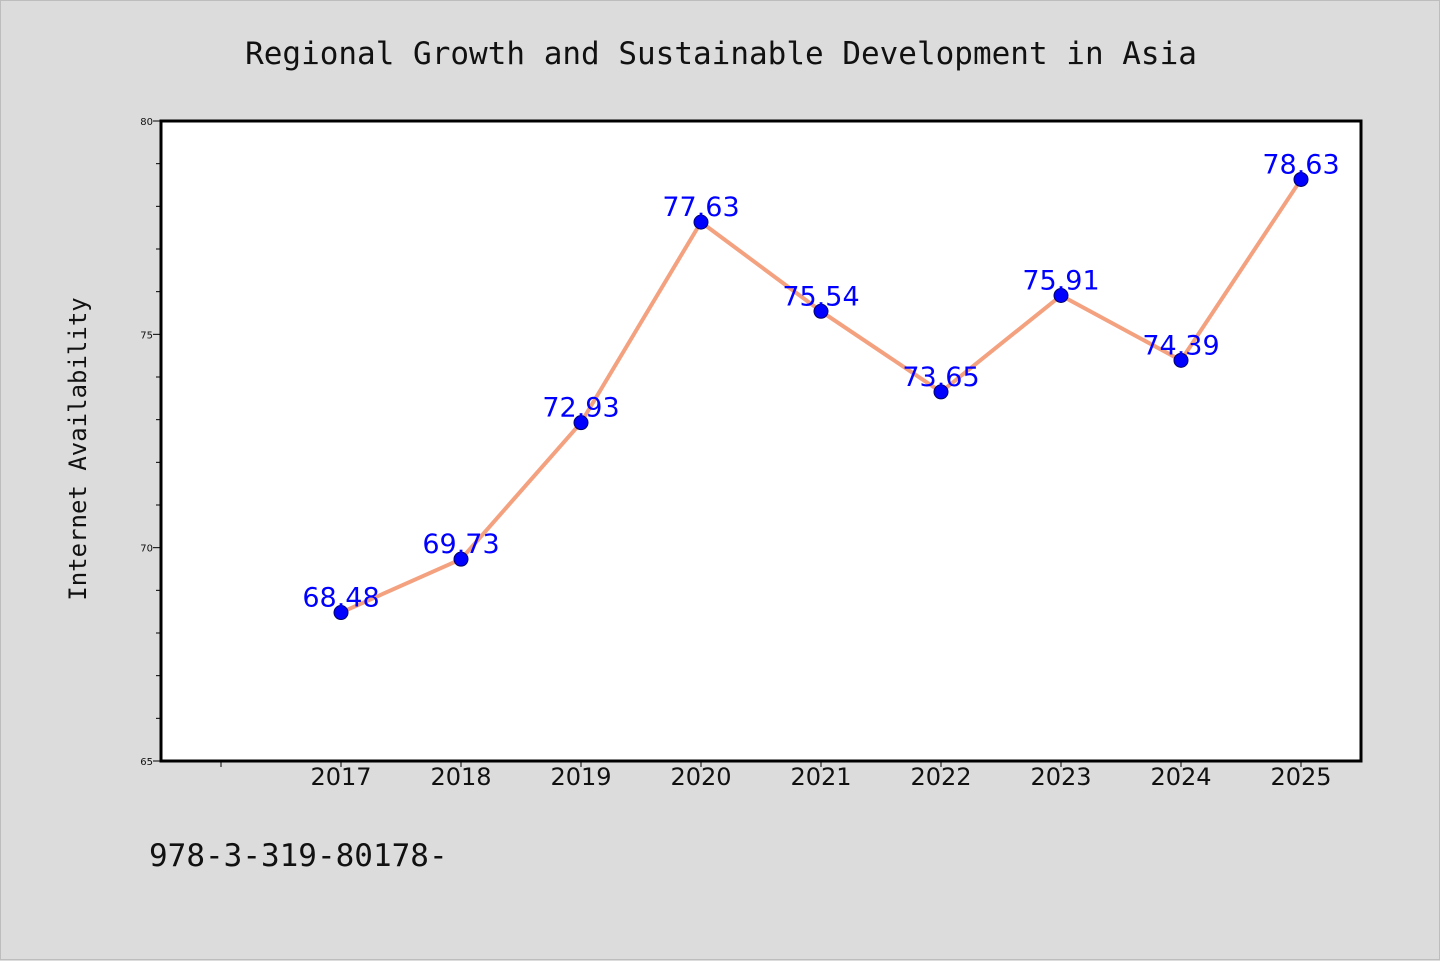 This screenshot has height=961, width=1440. What do you see at coordinates (78, 448) in the screenshot?
I see `y-axis-label: Internet Availability` at bounding box center [78, 448].